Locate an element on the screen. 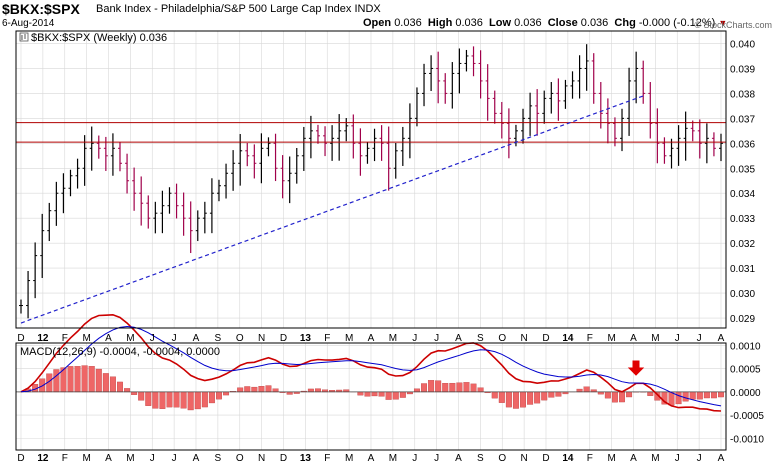  close-label: Close is located at coordinates (562, 23).